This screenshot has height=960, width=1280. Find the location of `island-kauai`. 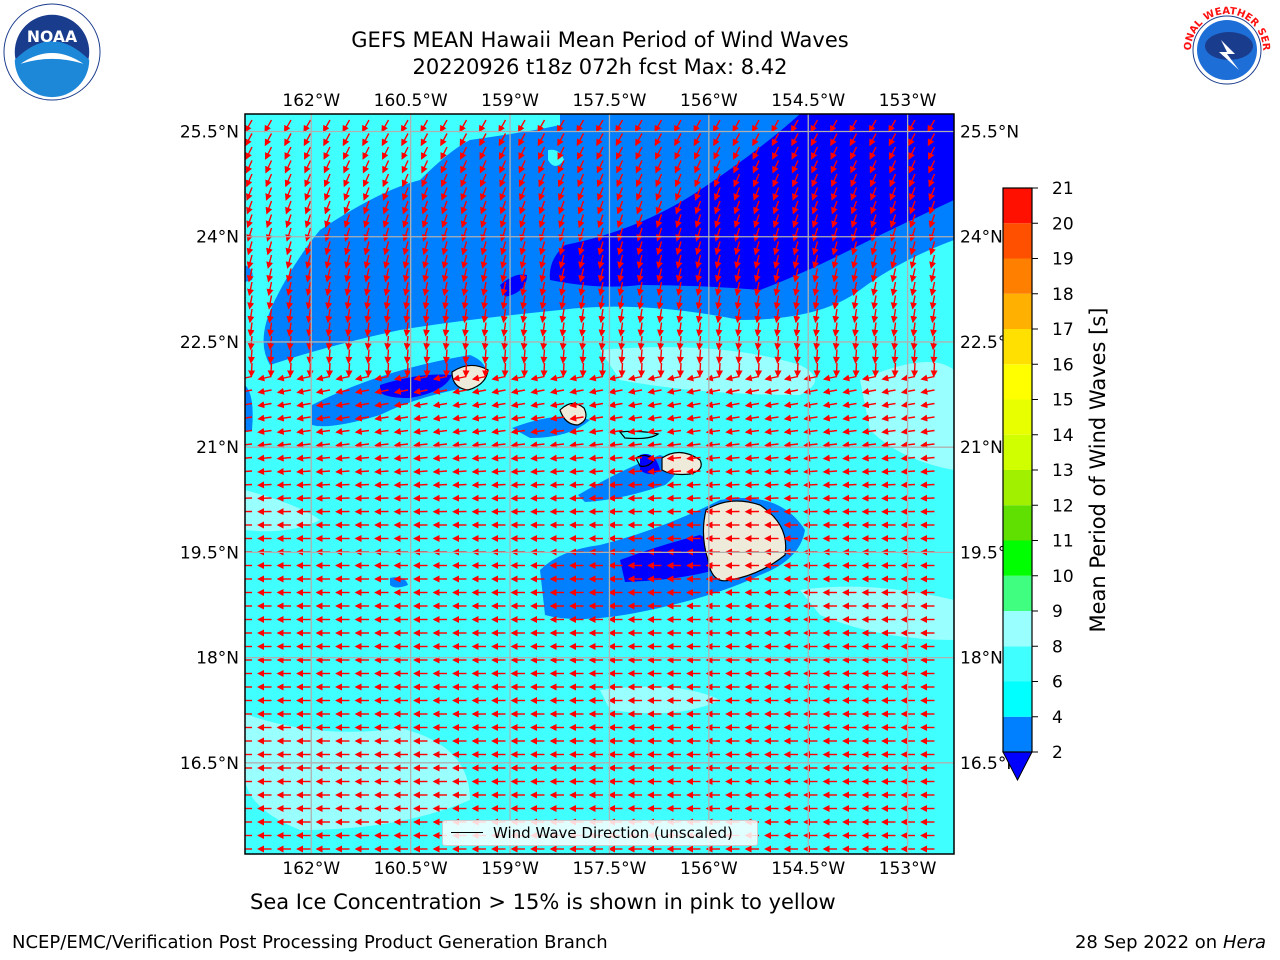

island-kauai is located at coordinates (470, 377).